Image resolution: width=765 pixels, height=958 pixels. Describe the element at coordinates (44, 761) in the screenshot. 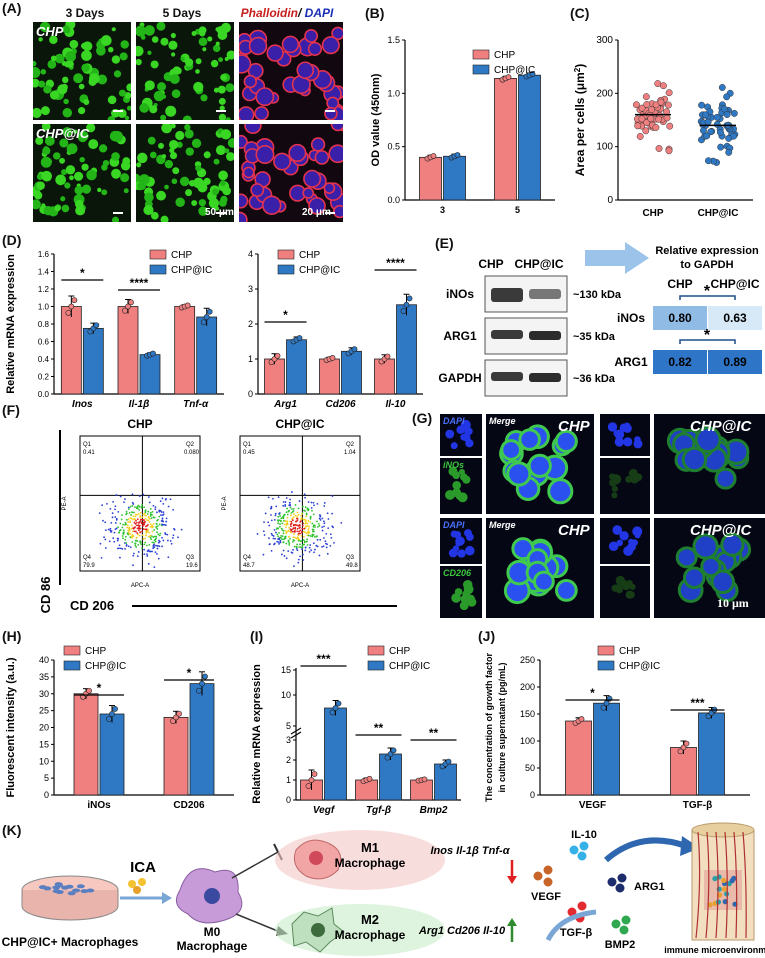

I see `y-tick-label: 10` at that location.